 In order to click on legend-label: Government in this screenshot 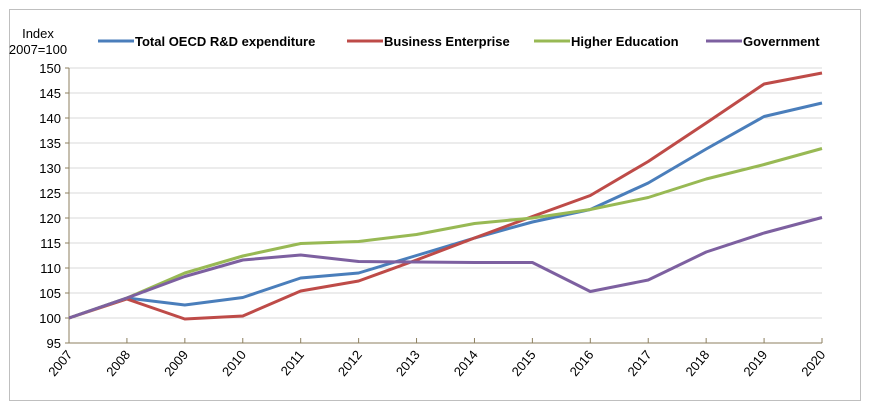, I will do `click(781, 41)`.